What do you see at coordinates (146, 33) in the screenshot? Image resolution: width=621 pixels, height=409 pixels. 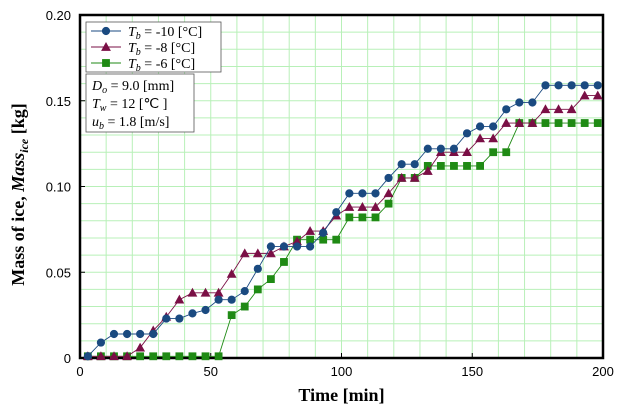 I see `legend-item: Tb = -10 [°C]` at bounding box center [146, 33].